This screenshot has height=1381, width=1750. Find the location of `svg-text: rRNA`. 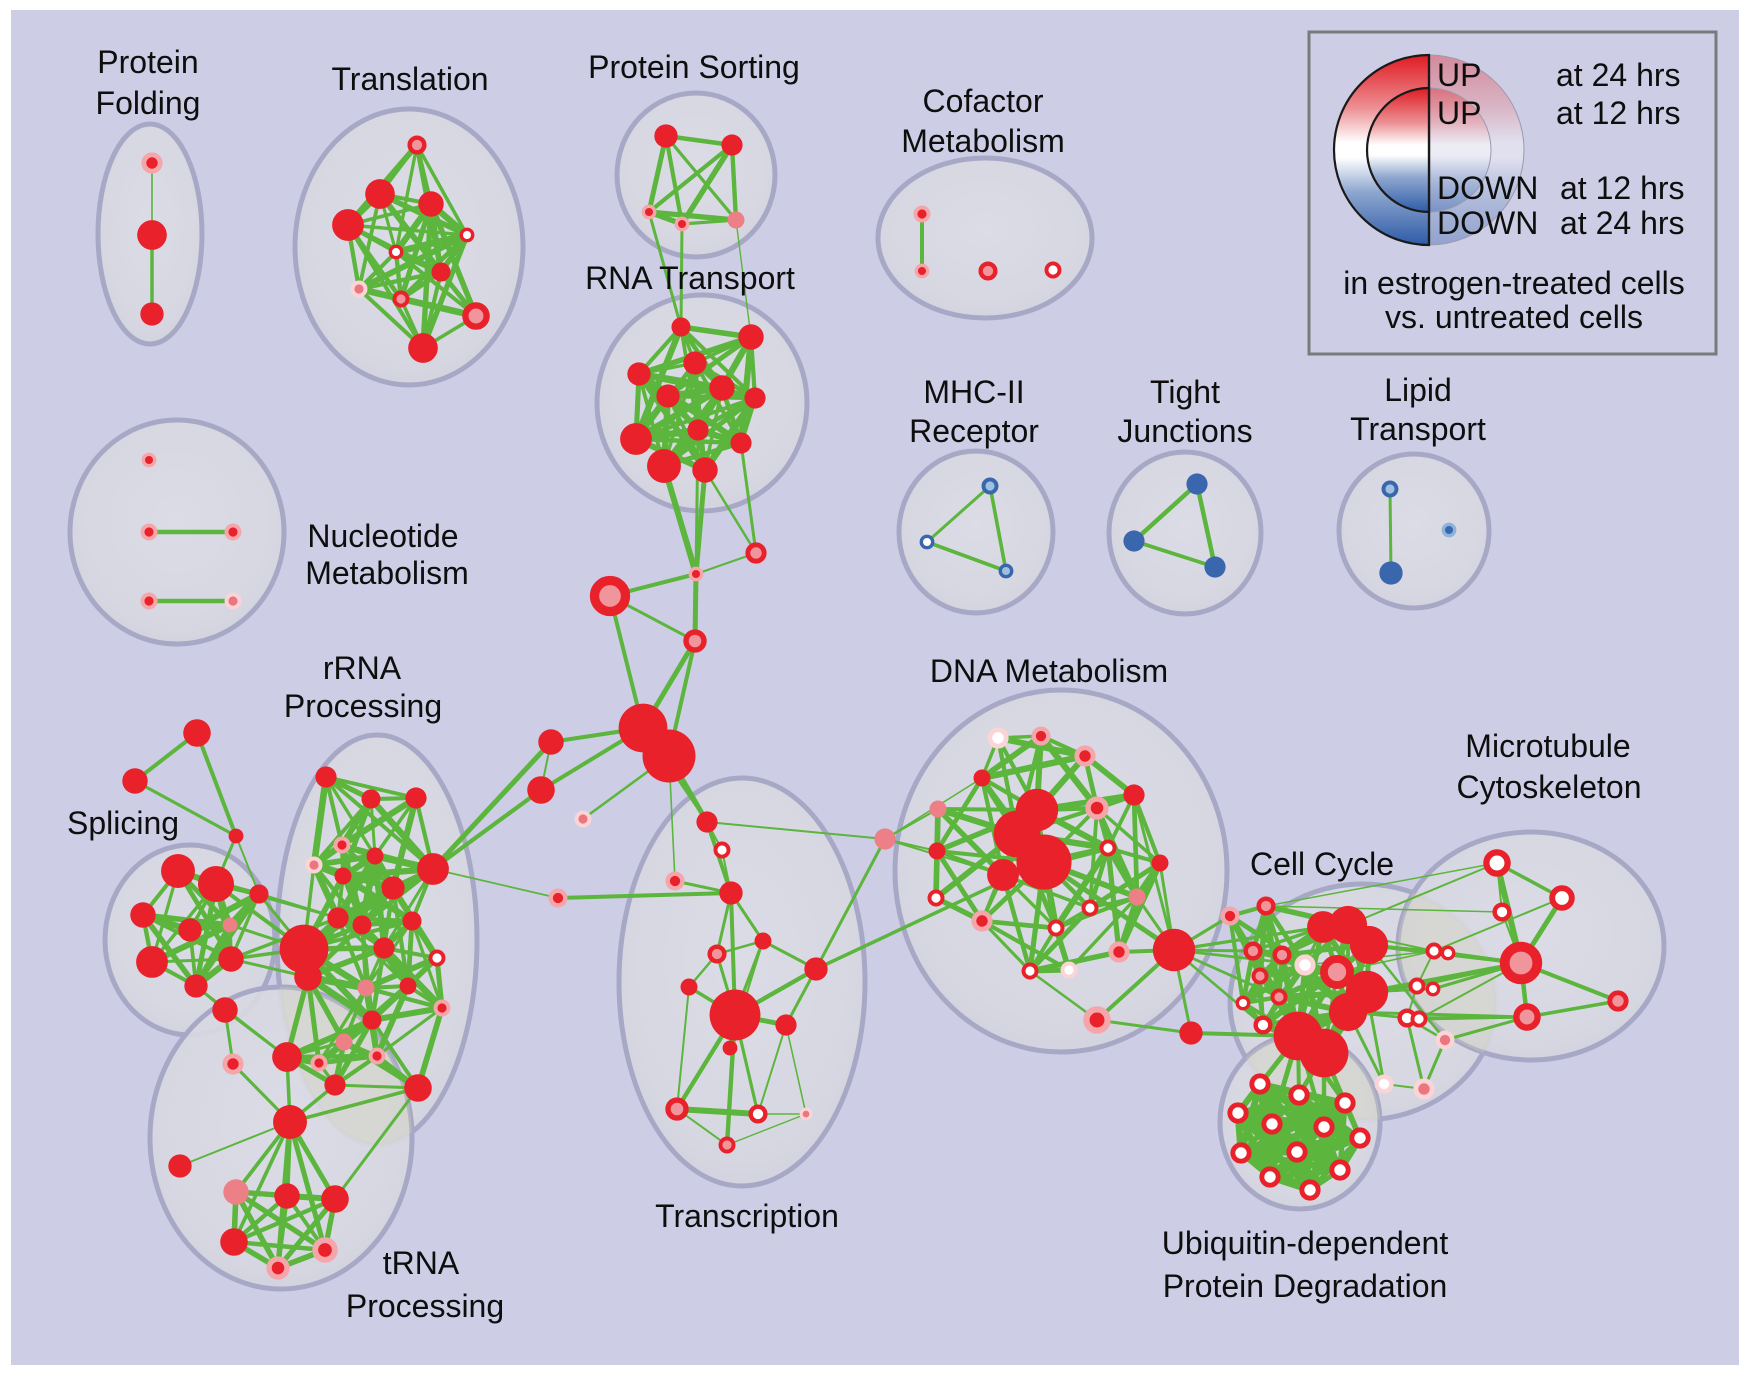

svg-text: rRNA is located at coordinates (362, 668).